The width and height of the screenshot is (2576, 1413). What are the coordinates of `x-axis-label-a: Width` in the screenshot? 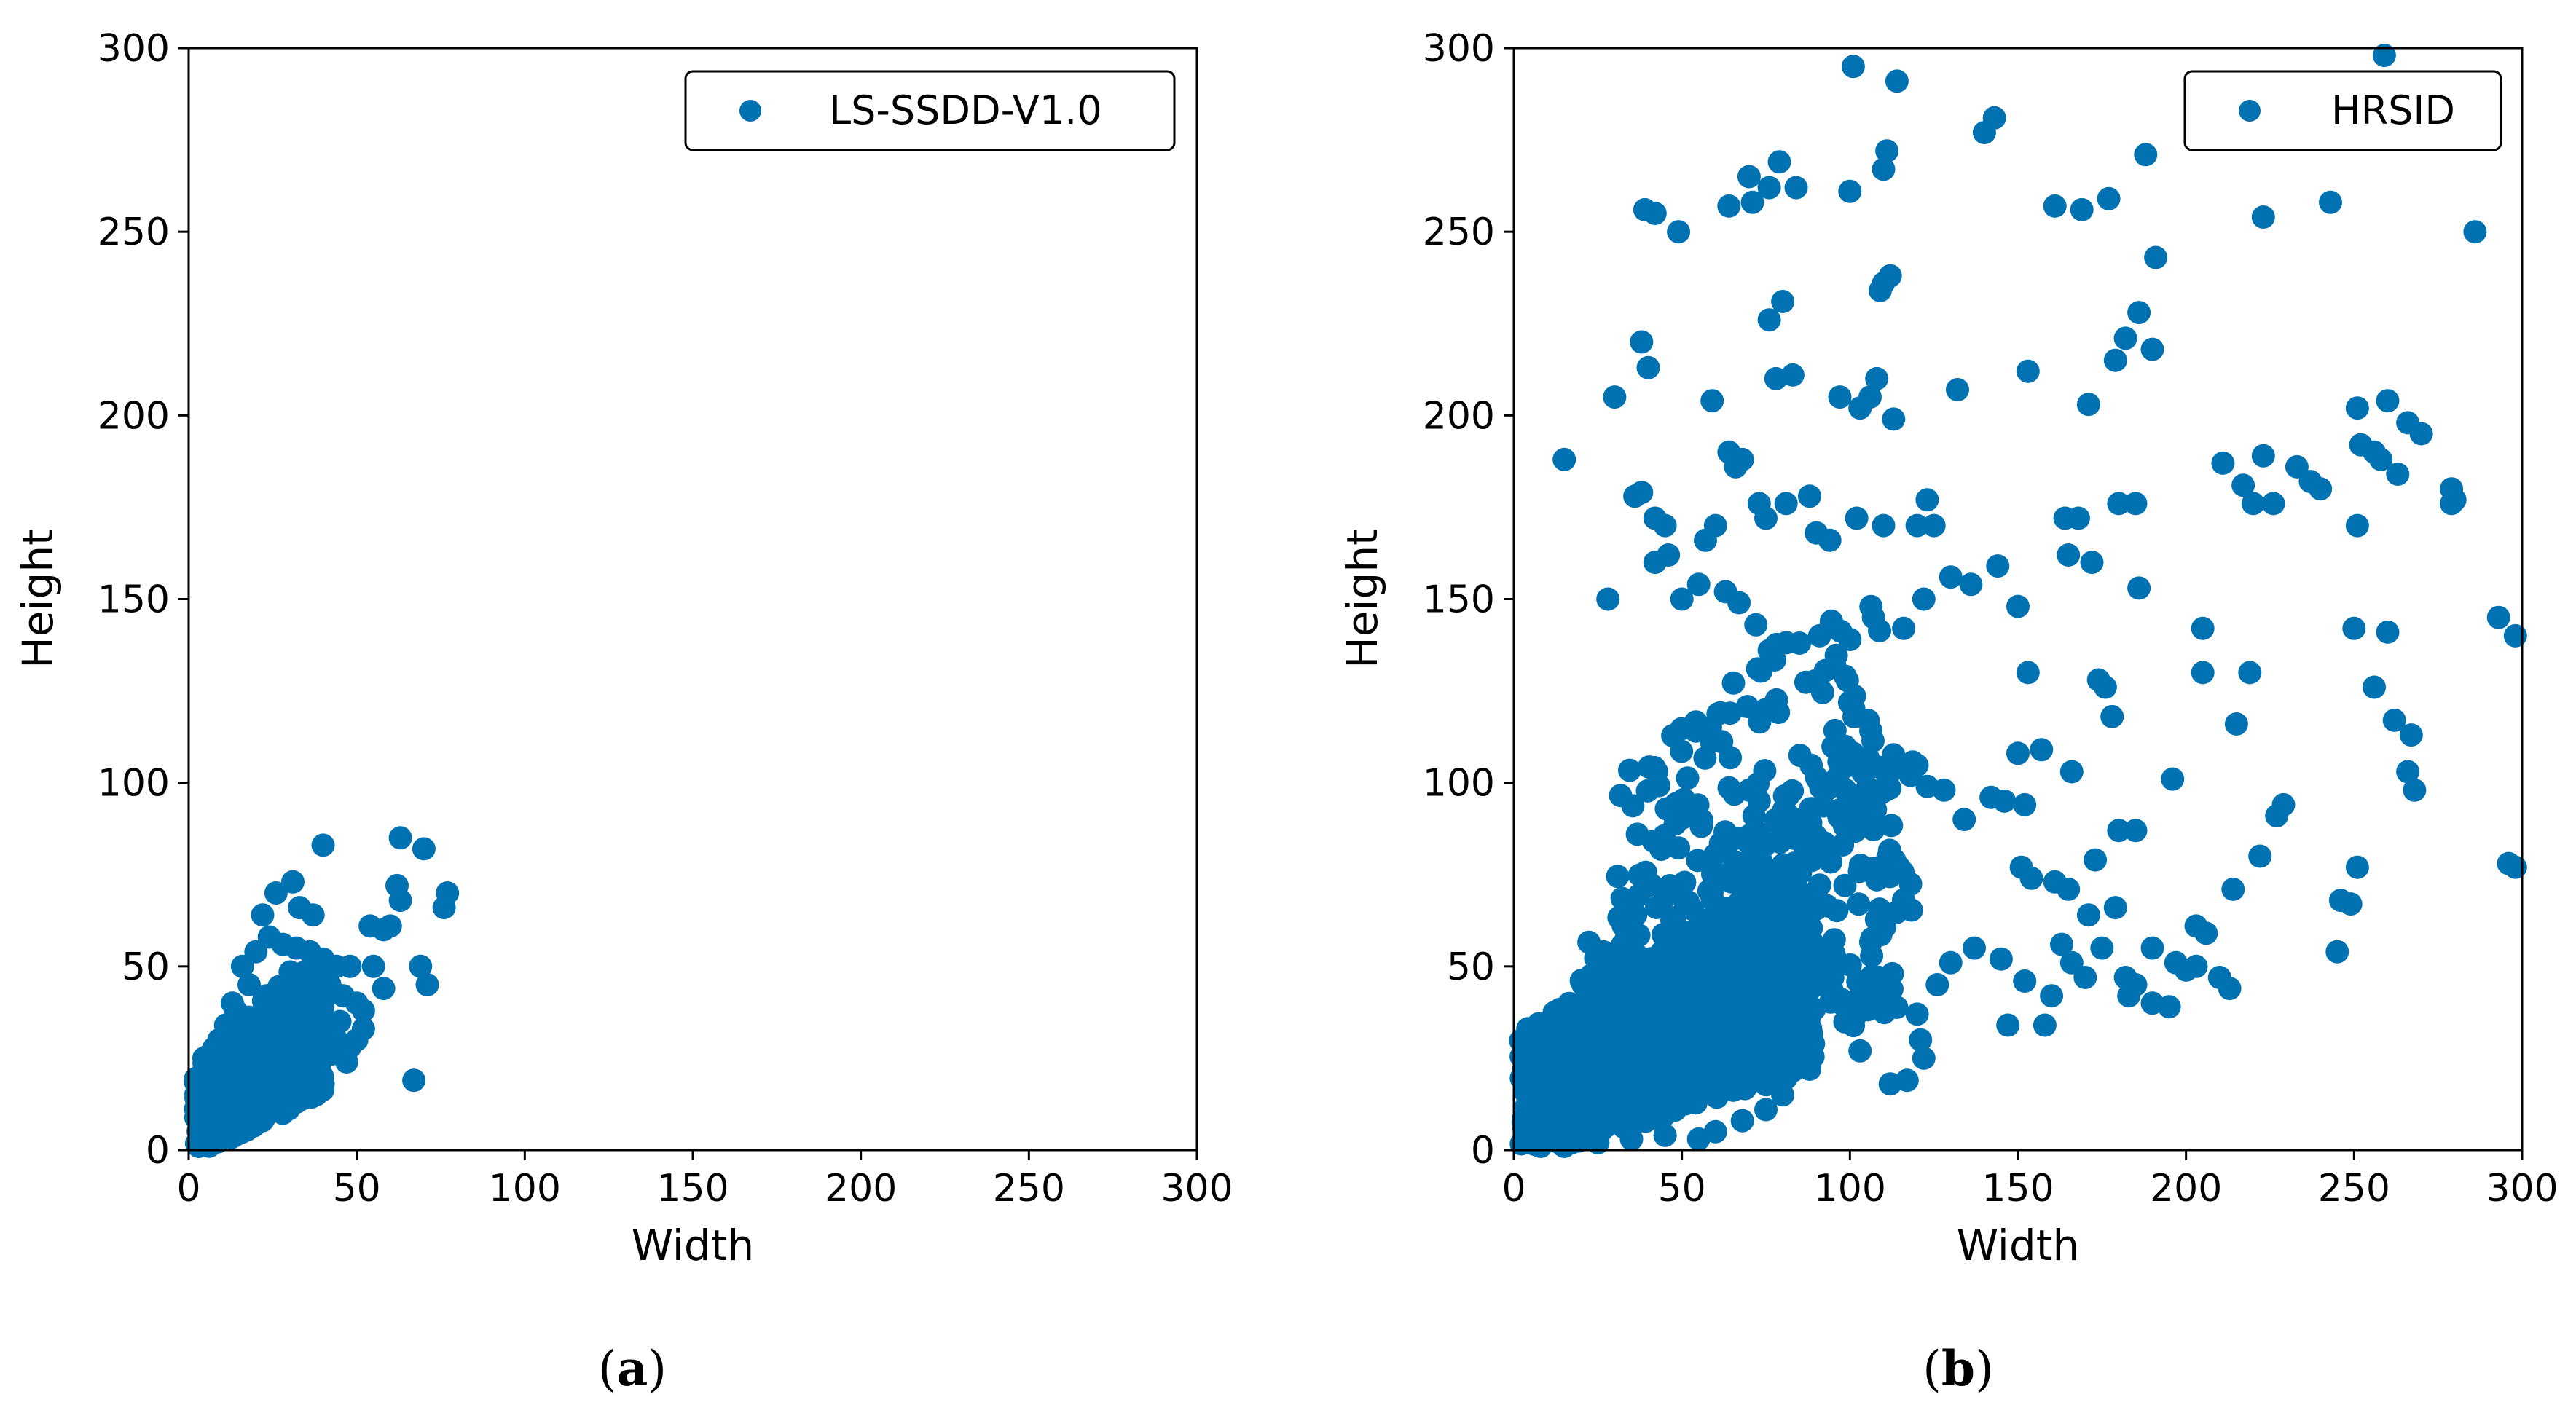 It's located at (693, 1245).